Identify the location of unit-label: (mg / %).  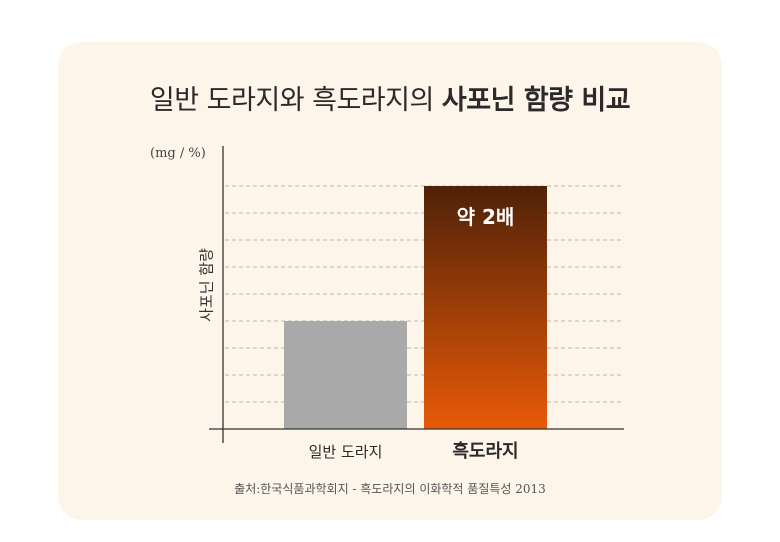
(178, 153).